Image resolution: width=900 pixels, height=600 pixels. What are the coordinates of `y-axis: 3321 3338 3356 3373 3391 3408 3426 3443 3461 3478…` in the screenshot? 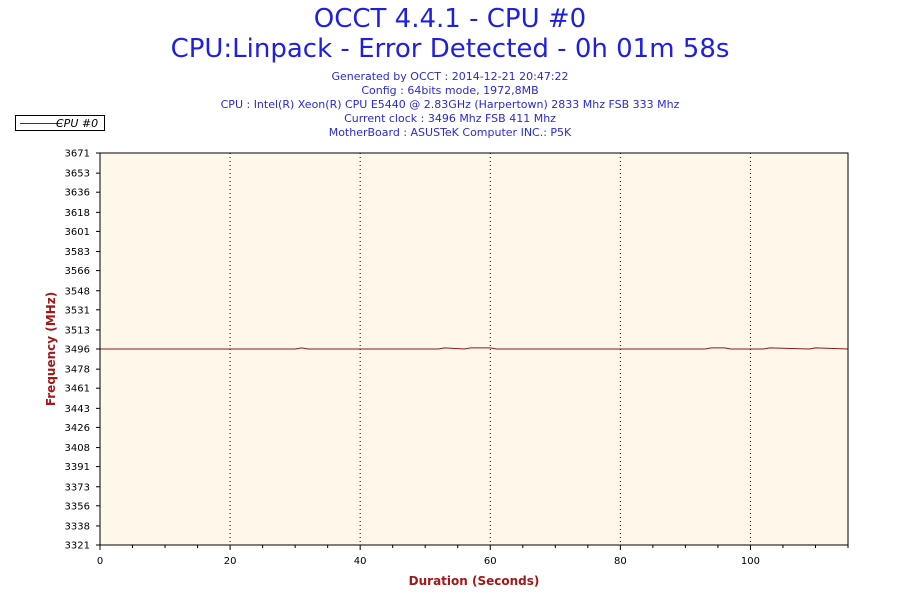 It's located at (82, 350).